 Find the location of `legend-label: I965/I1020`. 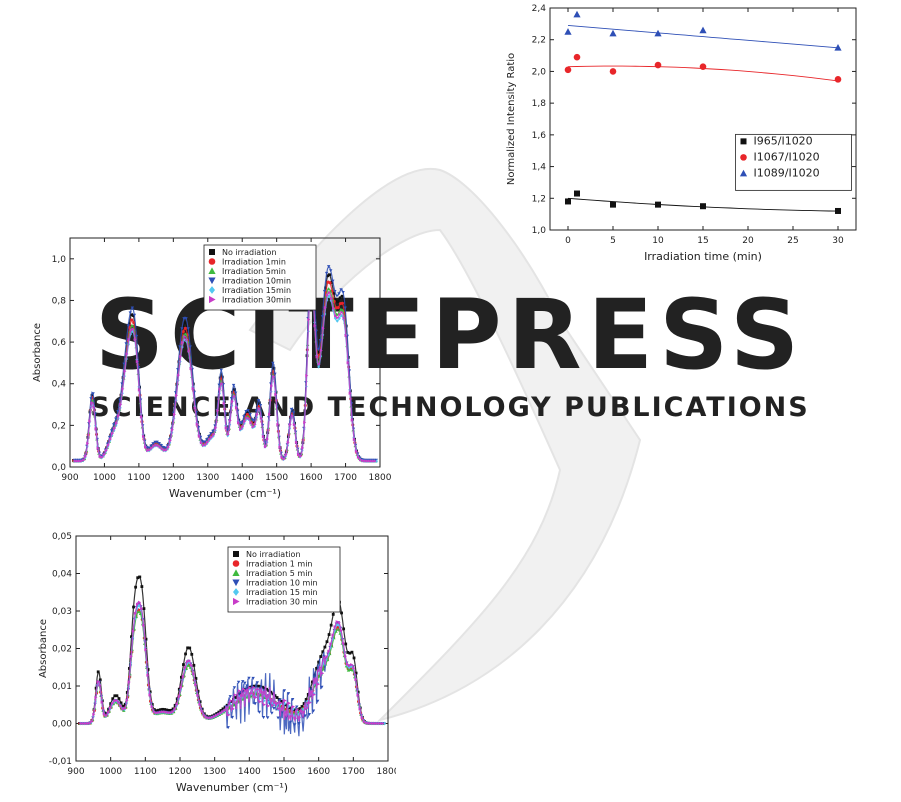

legend-label: I965/I1020 is located at coordinates (783, 140).